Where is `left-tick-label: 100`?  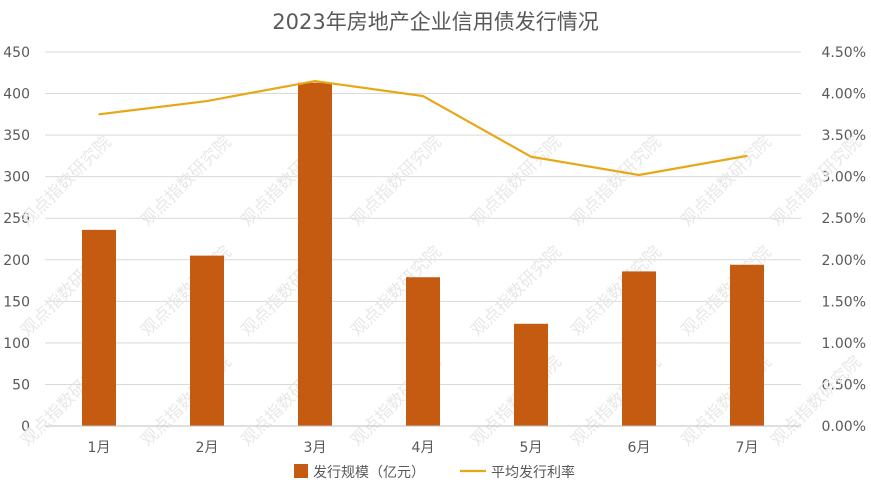
left-tick-label: 100 is located at coordinates (16, 344).